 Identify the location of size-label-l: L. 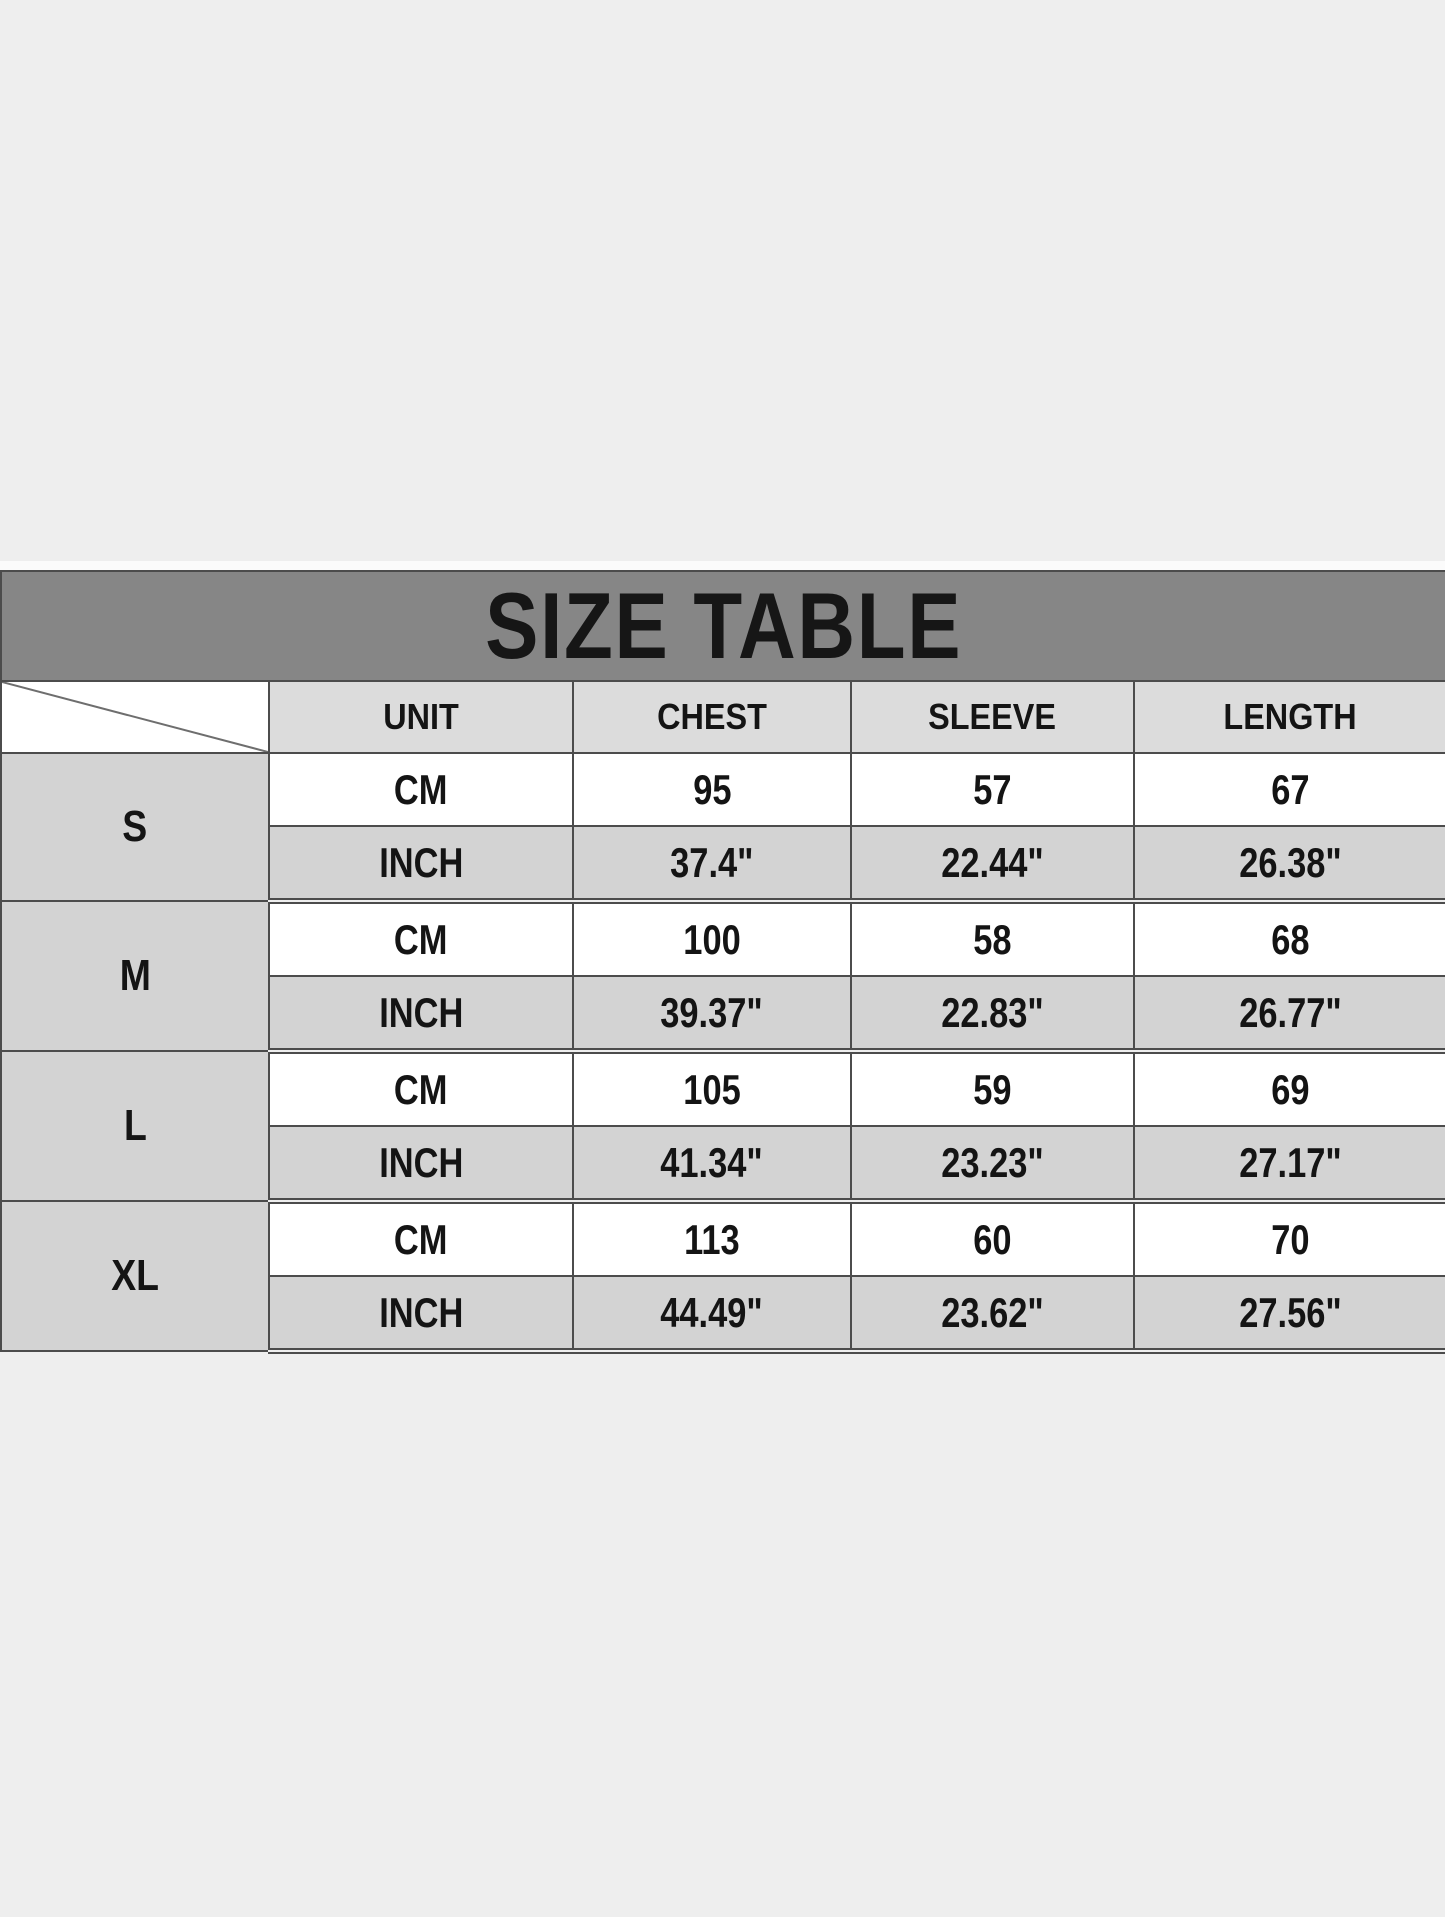
(135, 1126).